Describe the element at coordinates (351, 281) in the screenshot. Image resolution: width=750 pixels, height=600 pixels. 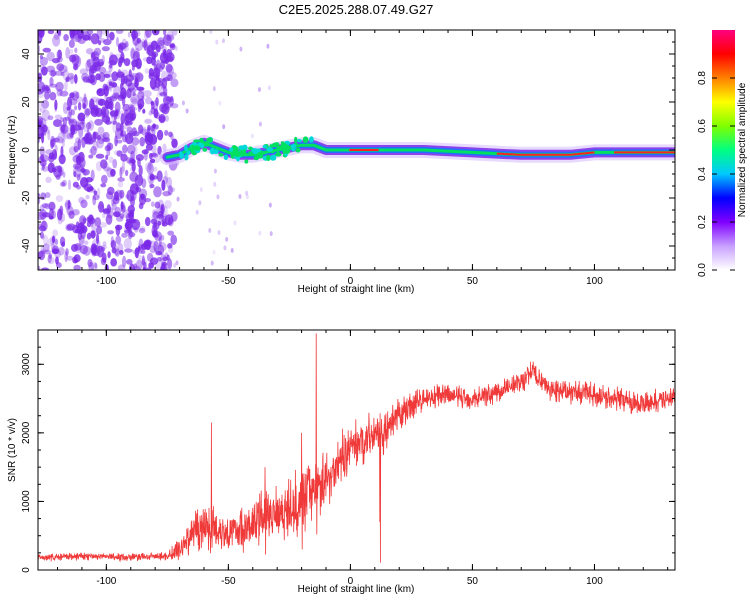
I see `spectrogram-xtick-label: 0` at that location.